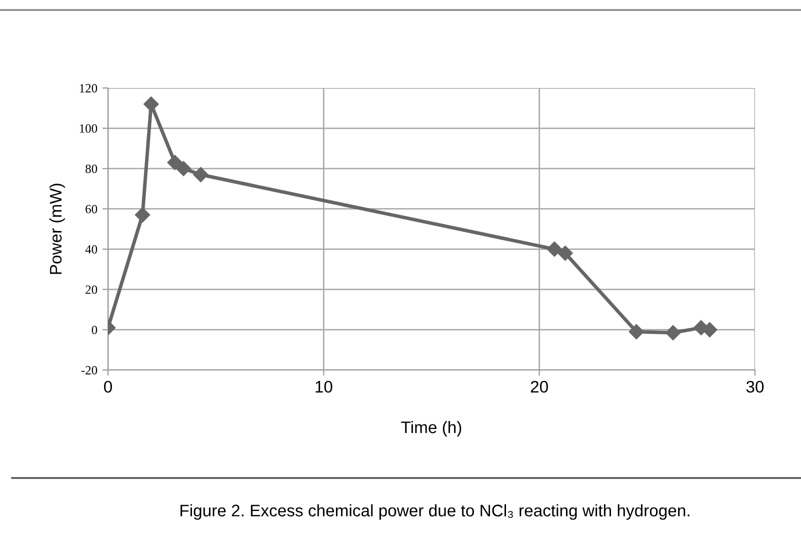  I want to click on y-tick-label: 40, so click(91, 249).